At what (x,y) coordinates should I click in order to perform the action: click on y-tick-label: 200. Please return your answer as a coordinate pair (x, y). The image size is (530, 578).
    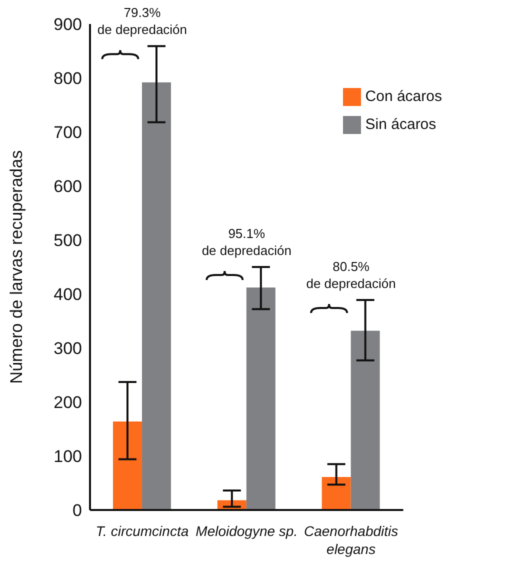
    Looking at the image, I should click on (68, 402).